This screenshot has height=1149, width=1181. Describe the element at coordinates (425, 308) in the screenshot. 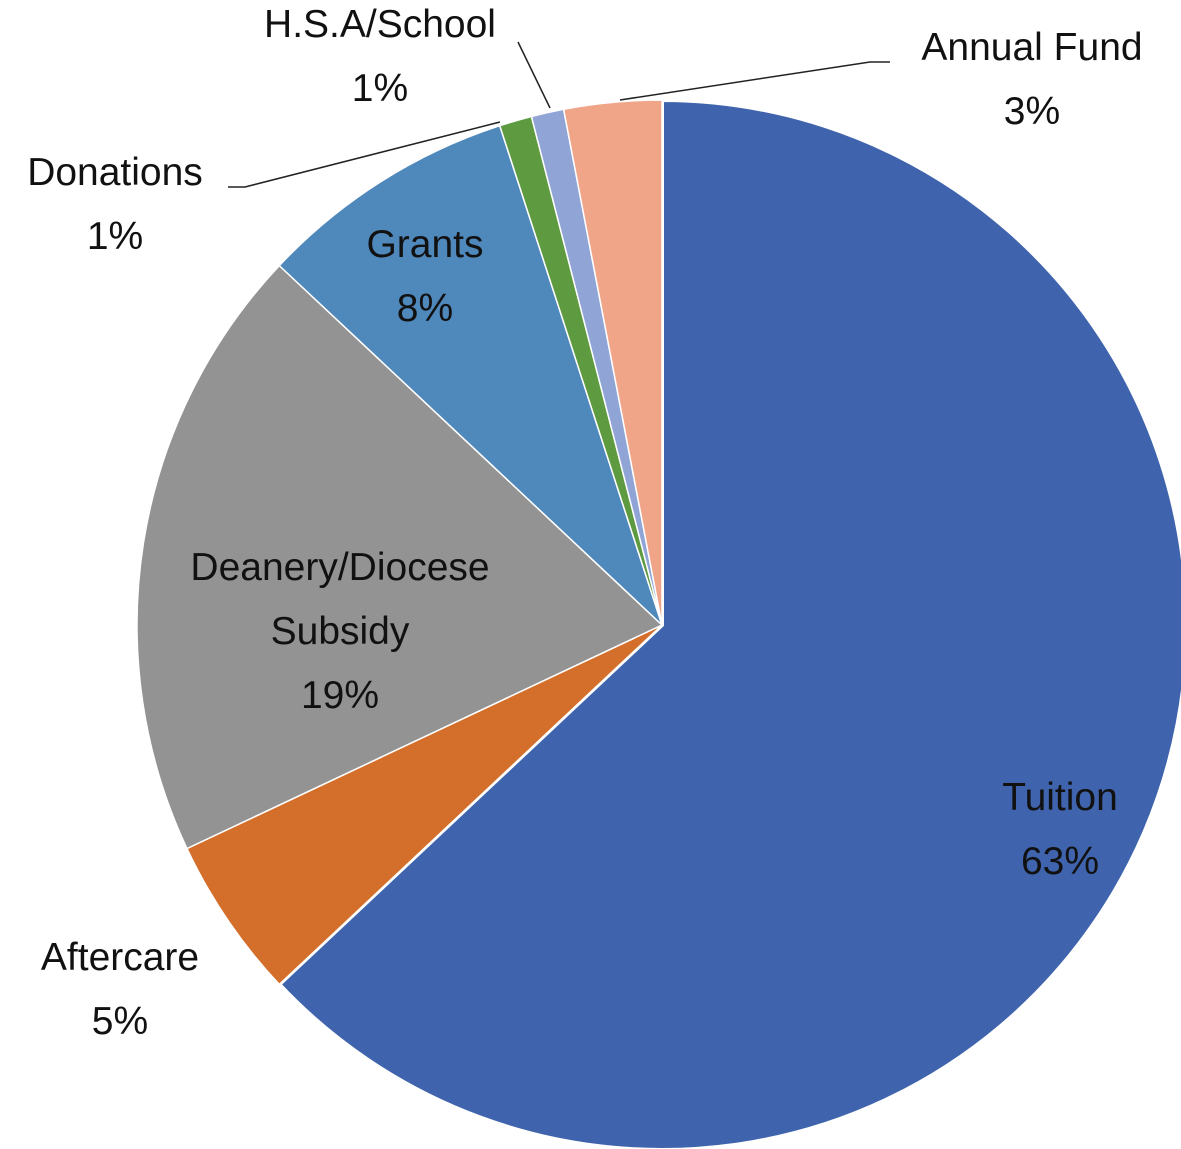

I see `value-label: 8%` at that location.